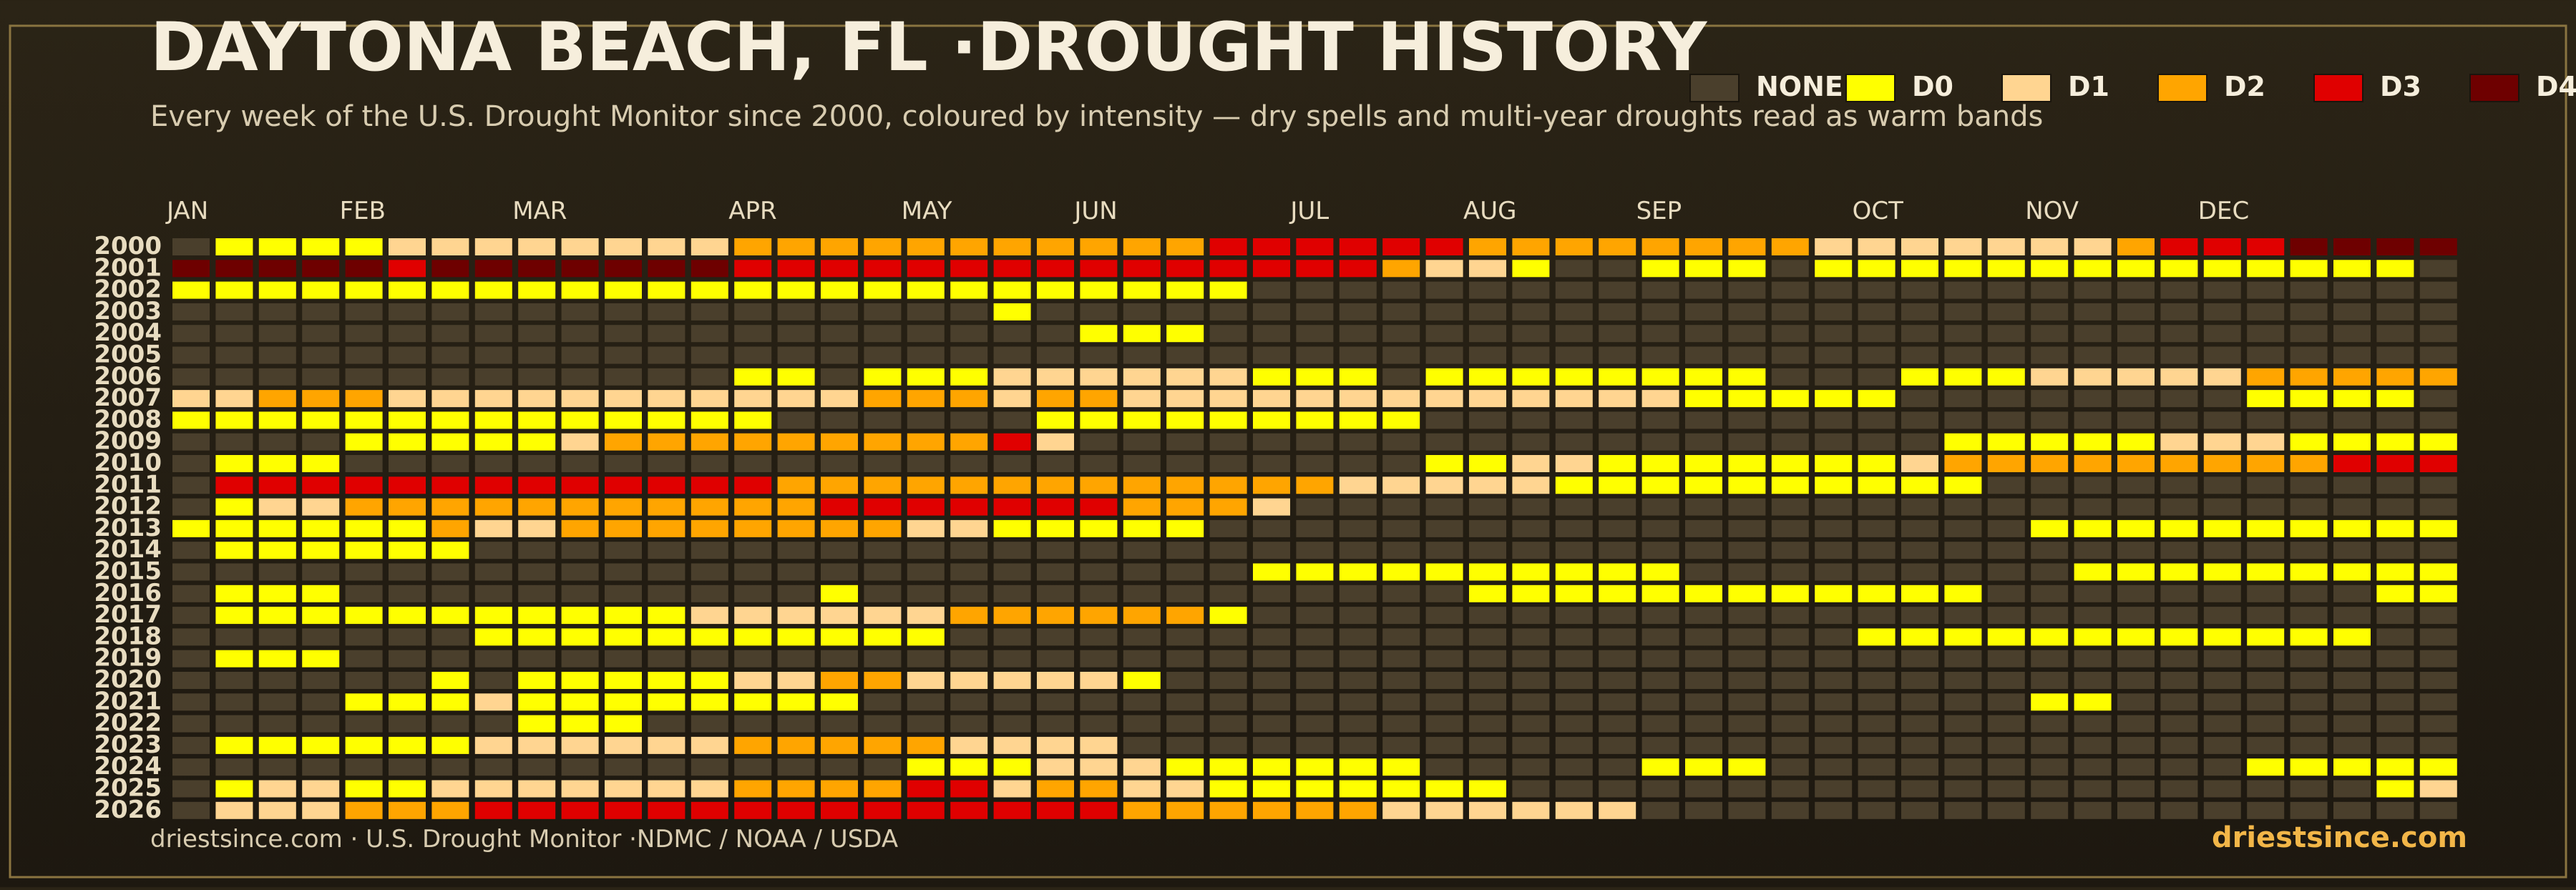 This screenshot has height=890, width=2576. Describe the element at coordinates (128, 246) in the screenshot. I see `y-tick-label: 2000` at that location.